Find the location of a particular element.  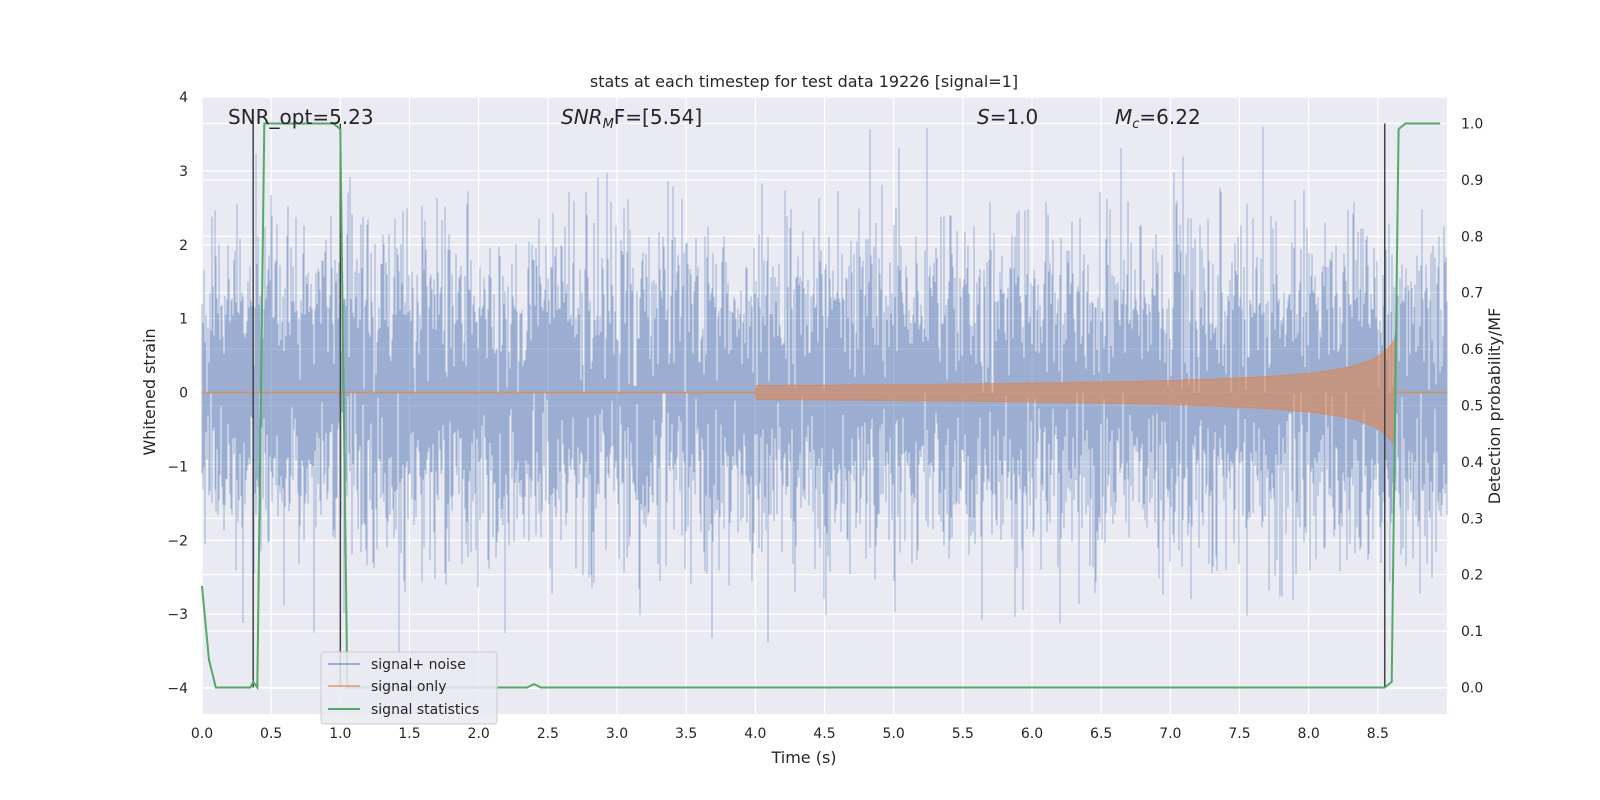

y-axis-label: Whitened strain is located at coordinates (149, 391).